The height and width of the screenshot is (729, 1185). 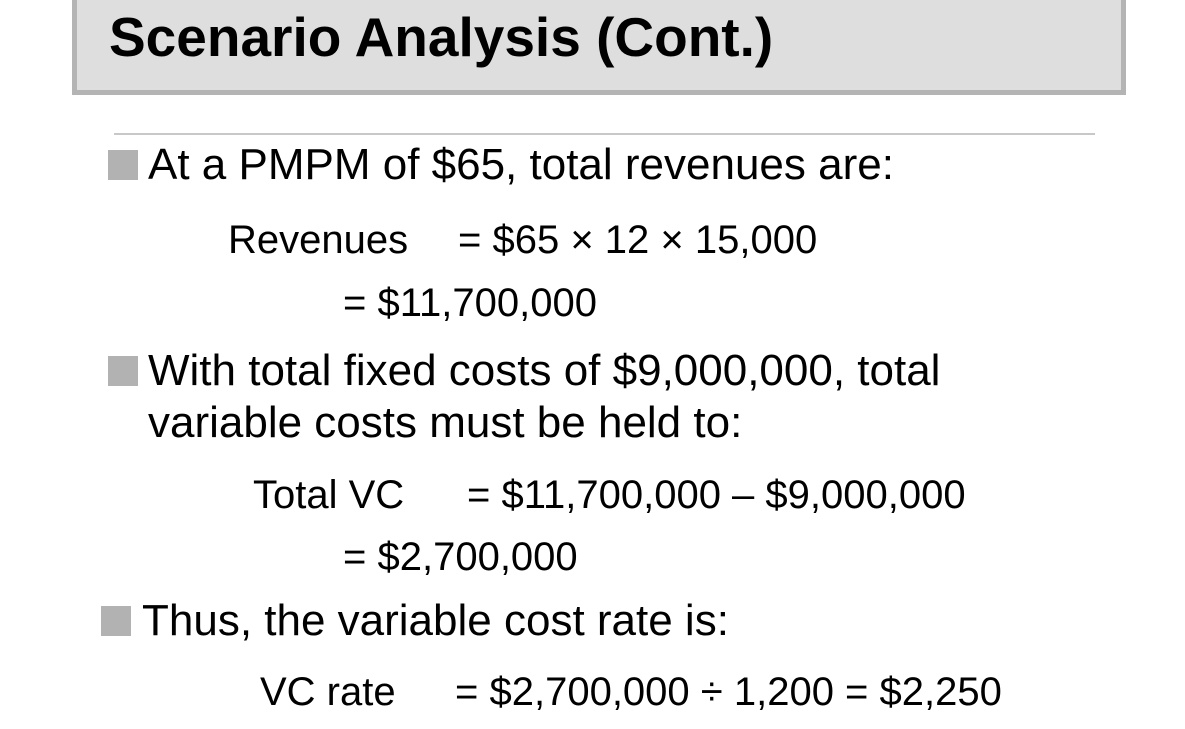 I want to click on divider, so click(x=604, y=134).